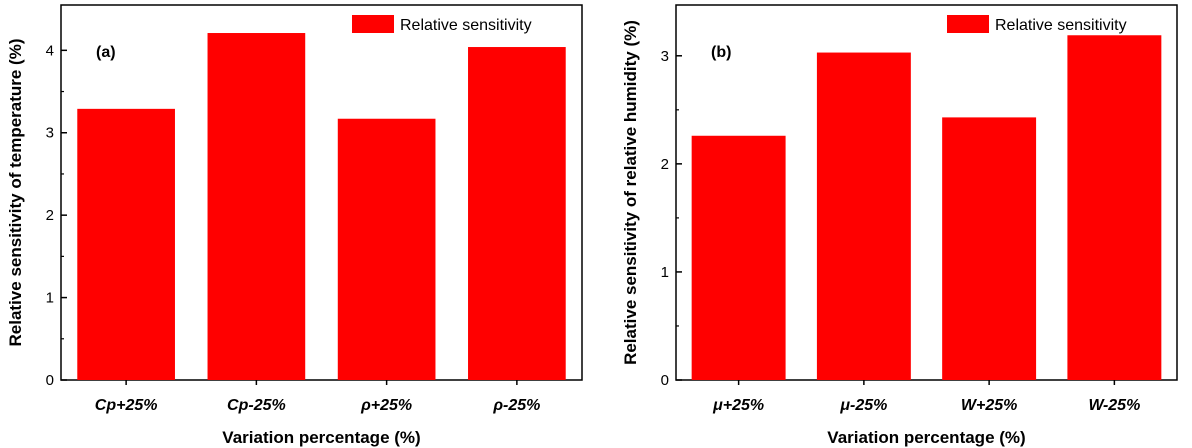  Describe the element at coordinates (926, 437) in the screenshot. I see `x-axis-title-b: Variation percentage (%)` at that location.